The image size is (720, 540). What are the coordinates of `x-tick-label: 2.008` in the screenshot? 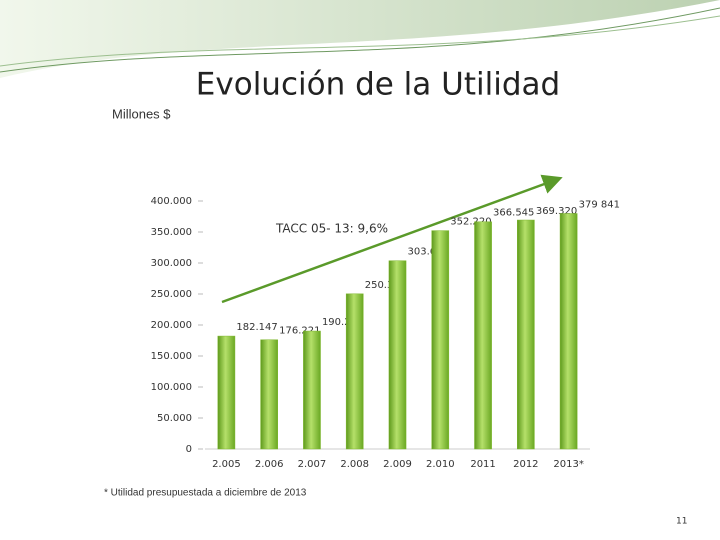 It's located at (354, 464).